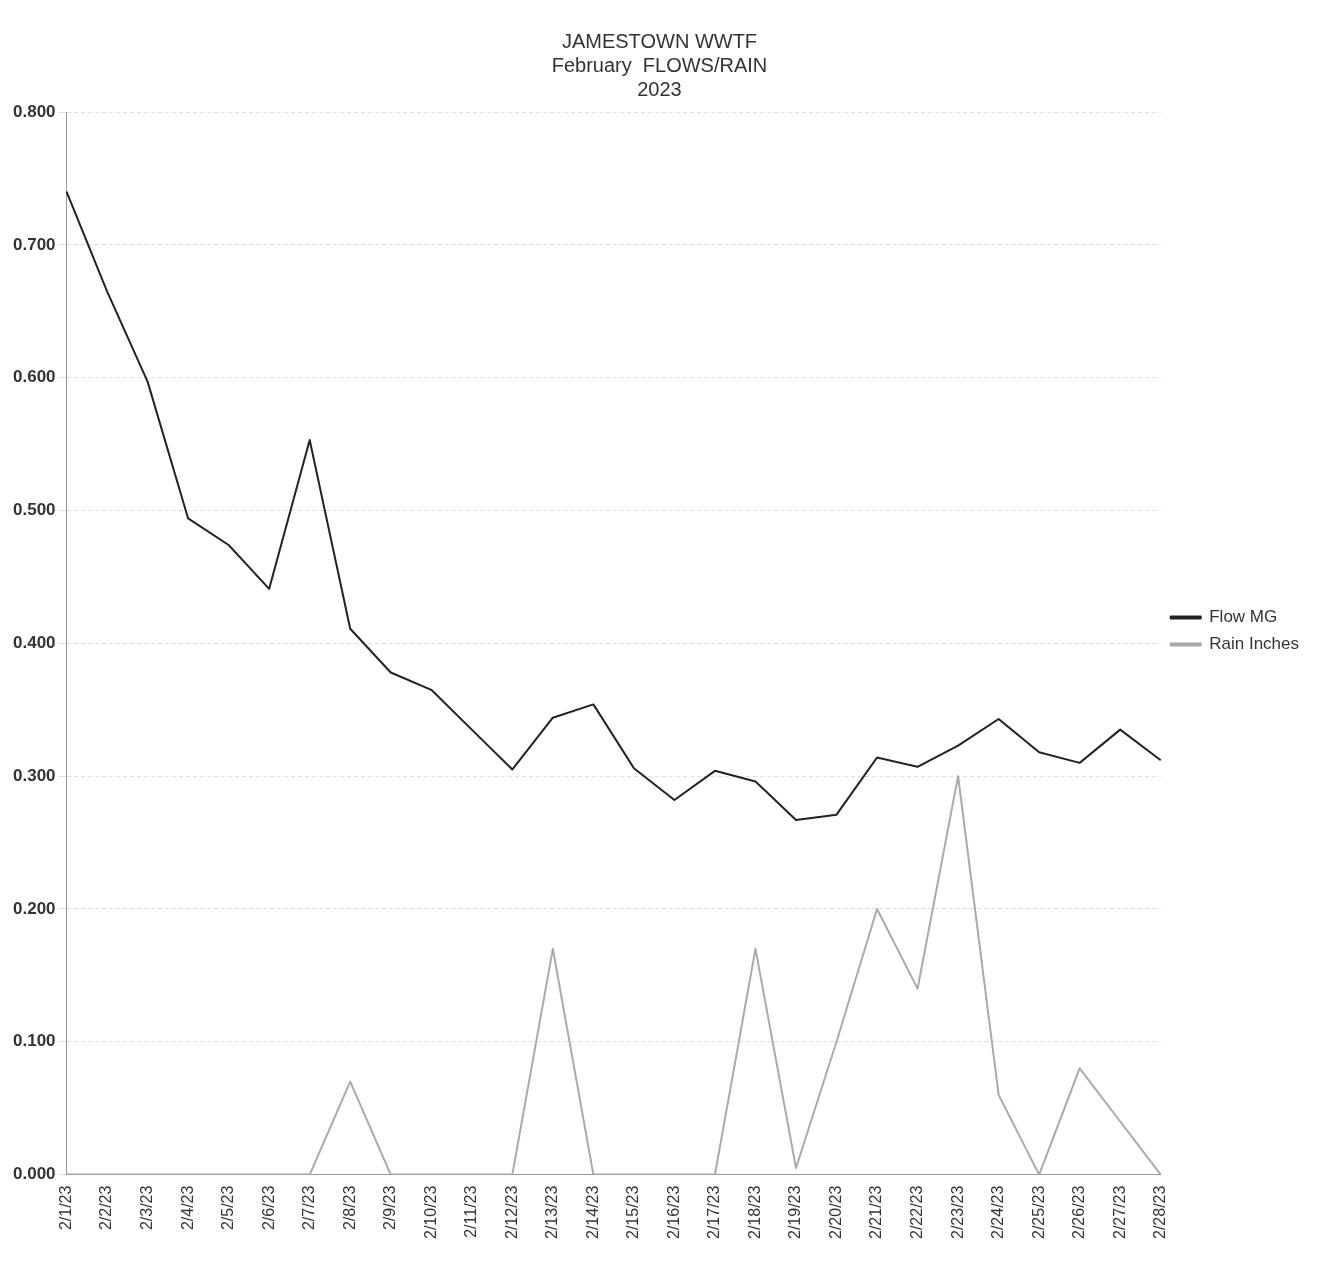  I want to click on y-tick-label: 0.300, so click(34, 775).